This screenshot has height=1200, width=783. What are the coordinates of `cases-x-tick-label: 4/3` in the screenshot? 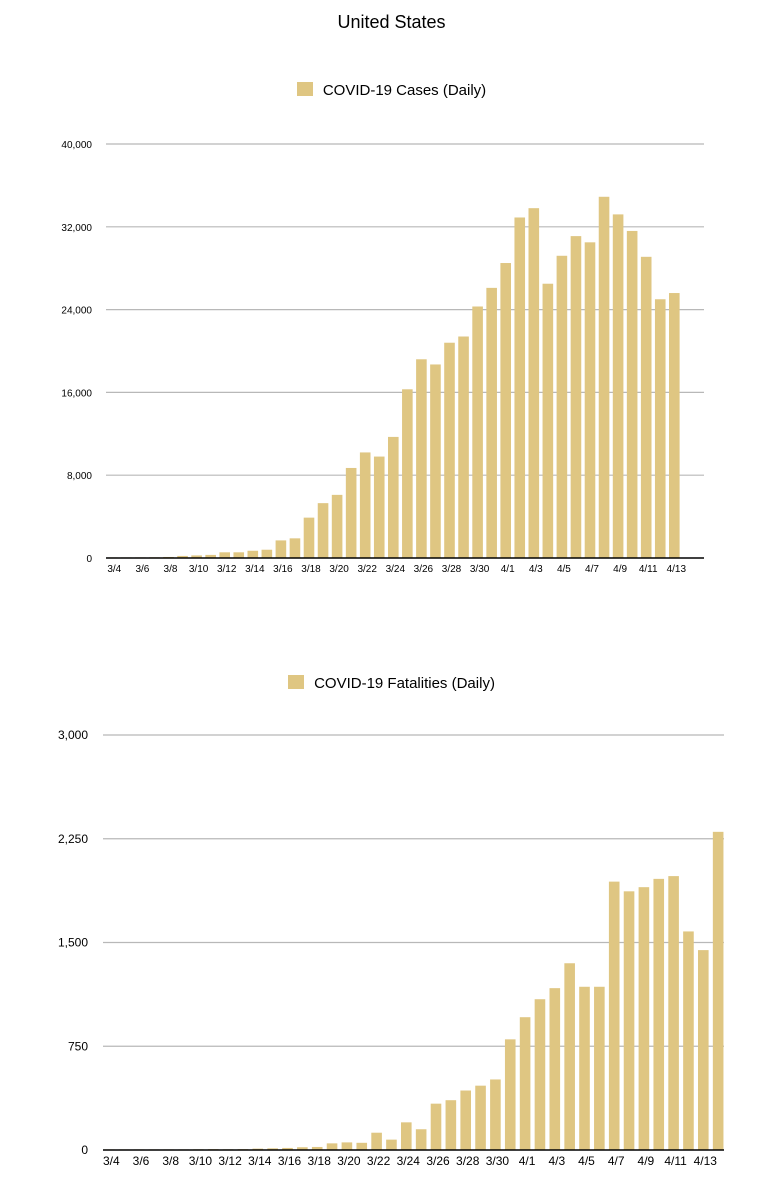 It's located at (536, 569).